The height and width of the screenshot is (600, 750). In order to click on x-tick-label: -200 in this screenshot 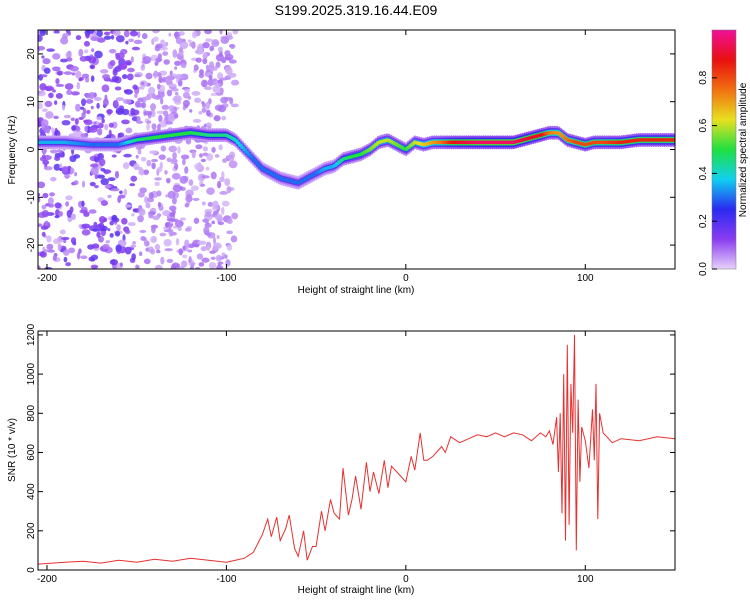, I will do `click(47, 278)`.